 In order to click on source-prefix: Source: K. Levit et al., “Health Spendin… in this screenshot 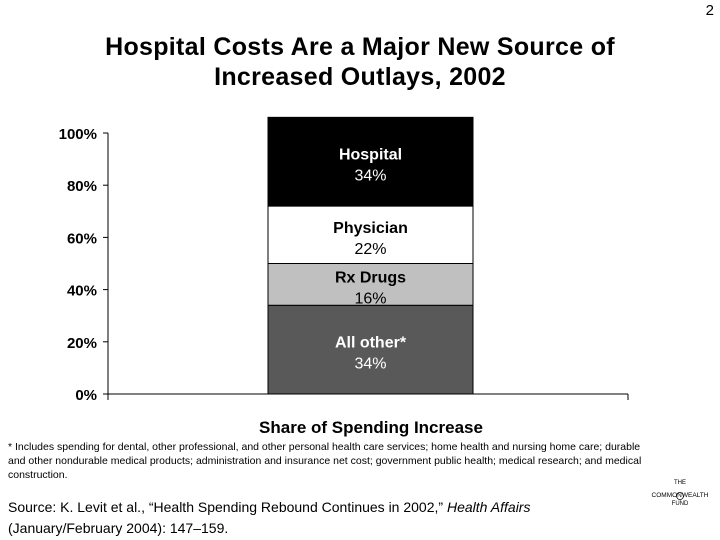, I will do `click(227, 507)`.